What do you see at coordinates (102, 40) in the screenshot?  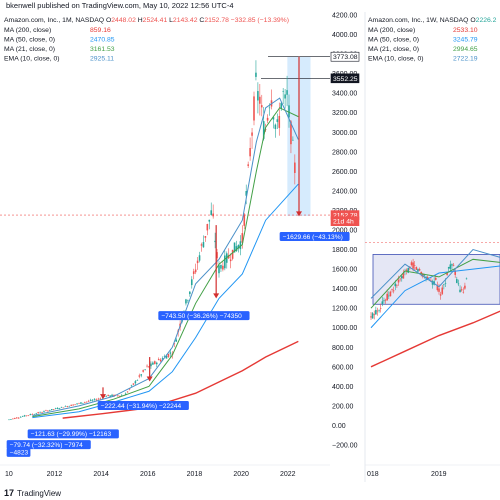 I see `left-indicator-value: 2470.85` at bounding box center [102, 40].